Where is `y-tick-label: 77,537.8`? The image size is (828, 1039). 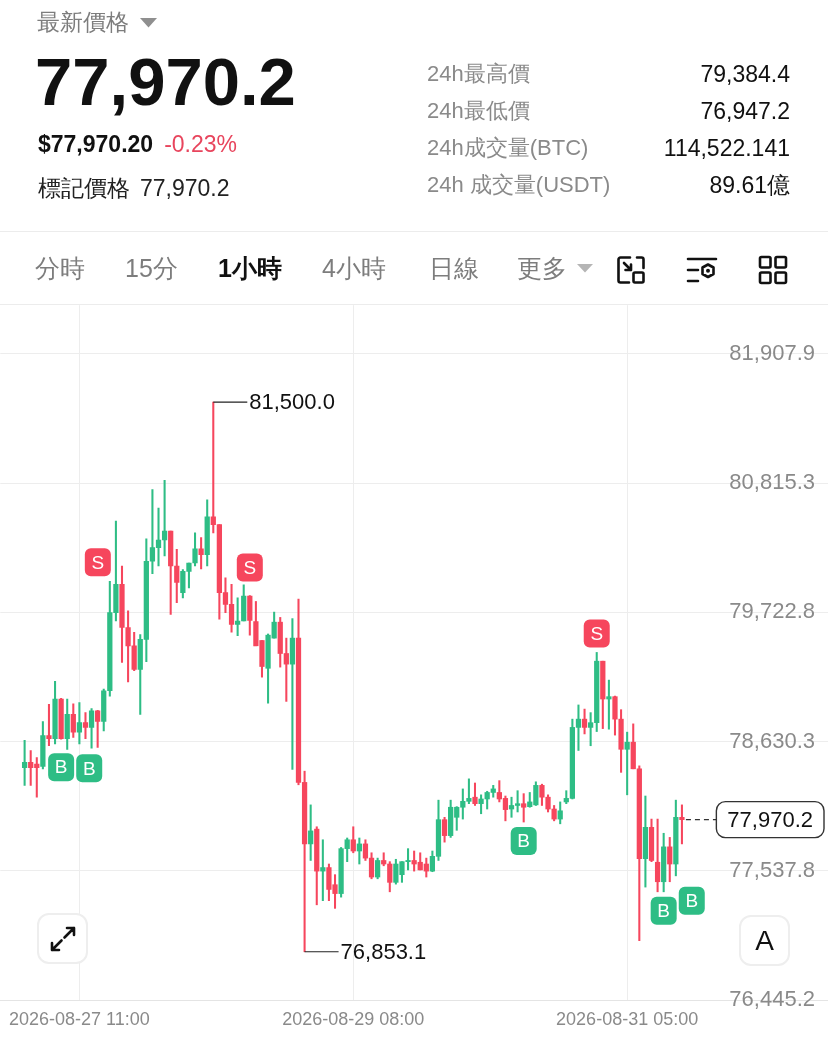
y-tick-label: 77,537.8 is located at coordinates (772, 869).